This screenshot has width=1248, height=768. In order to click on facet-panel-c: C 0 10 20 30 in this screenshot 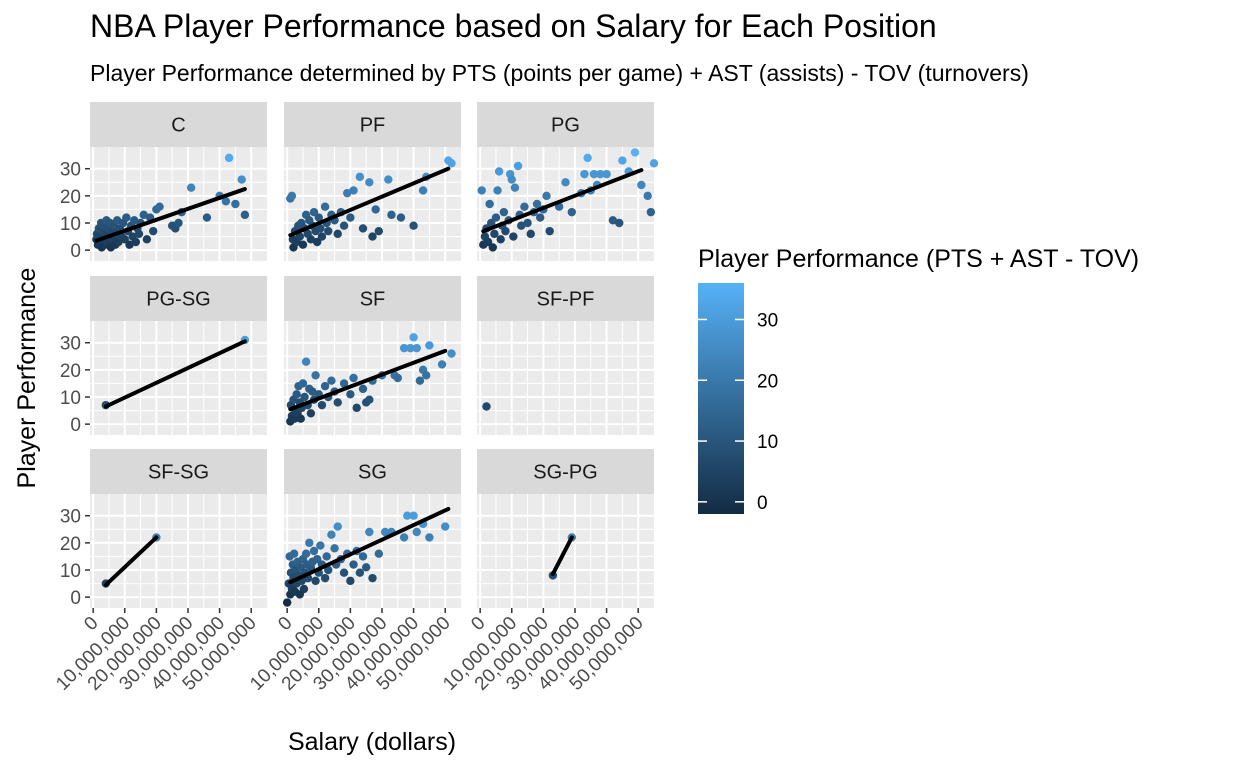, I will do `click(163, 182)`.